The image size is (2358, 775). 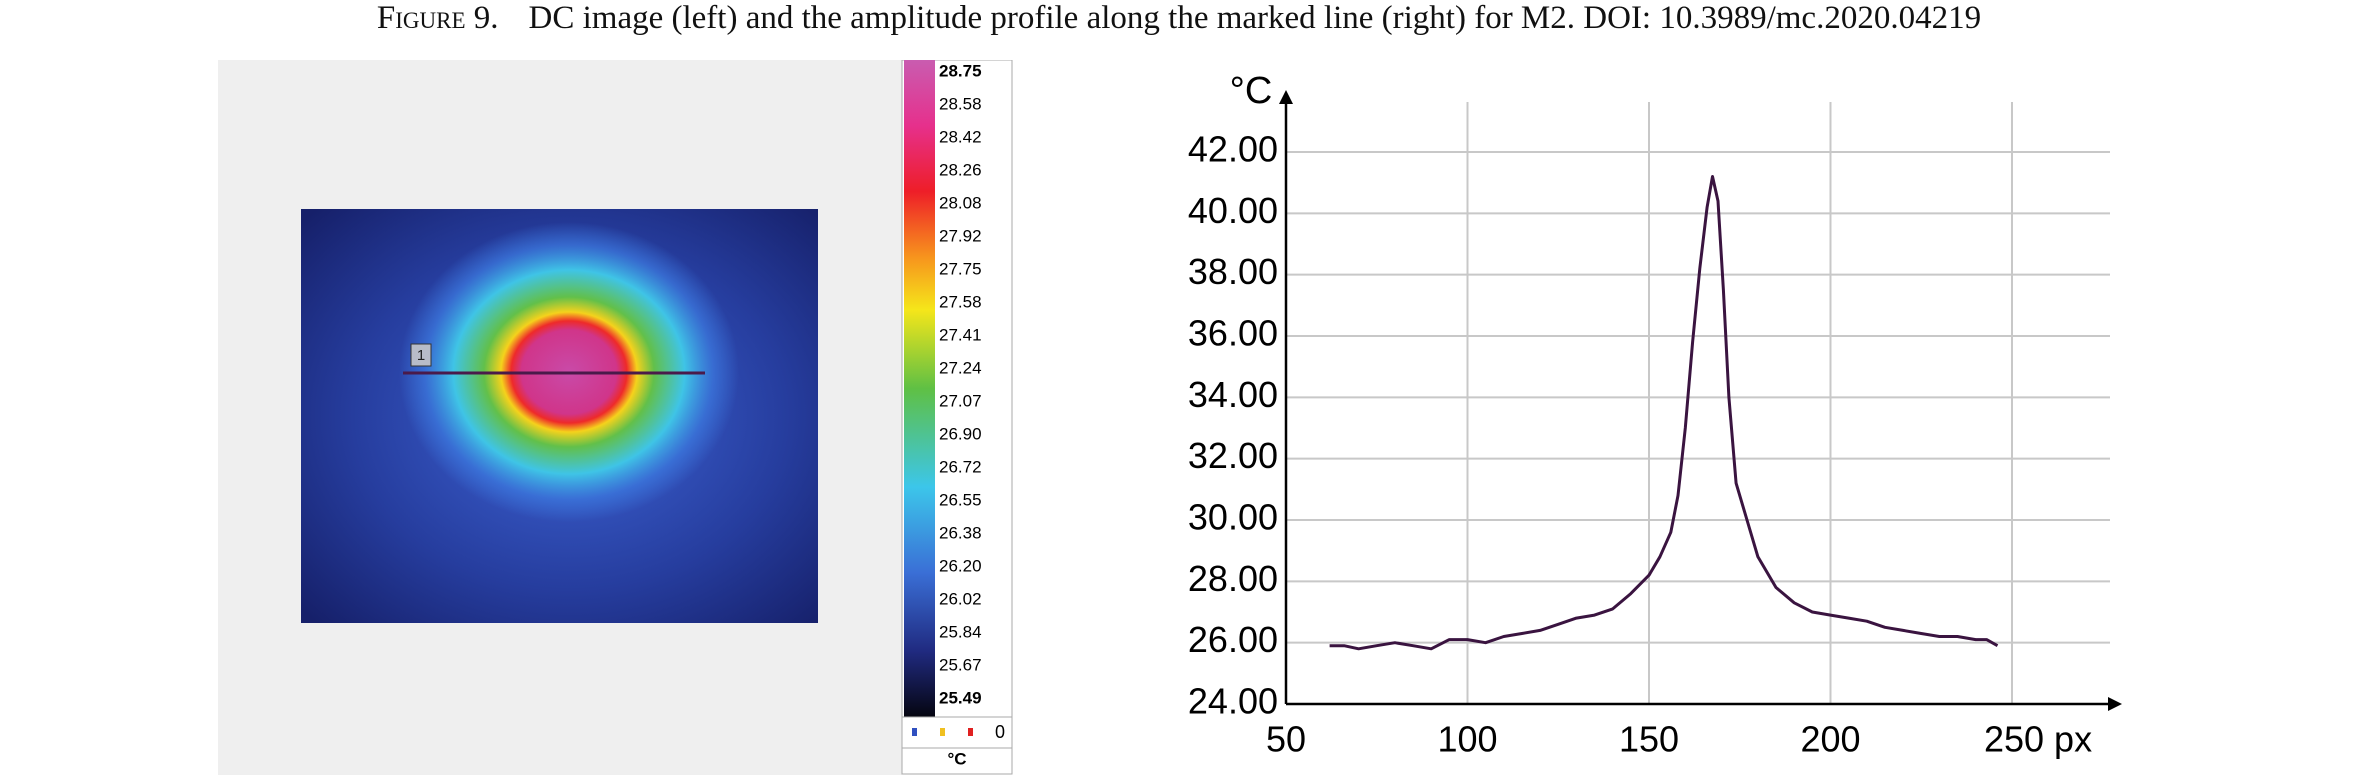 What do you see at coordinates (1233, 333) in the screenshot?
I see `y-tick-label: 36.00` at bounding box center [1233, 333].